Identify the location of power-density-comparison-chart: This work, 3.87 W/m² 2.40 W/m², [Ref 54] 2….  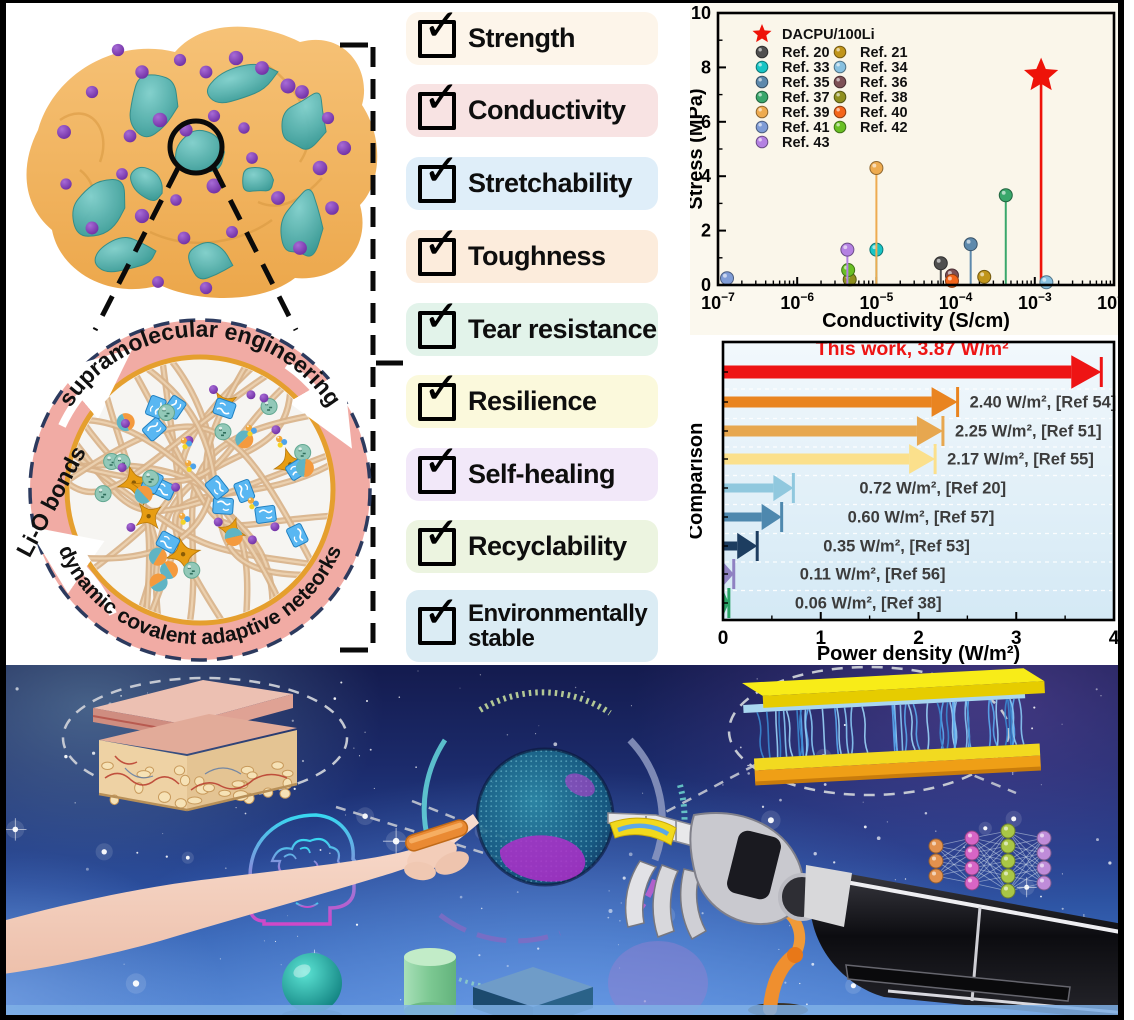
(907, 501).